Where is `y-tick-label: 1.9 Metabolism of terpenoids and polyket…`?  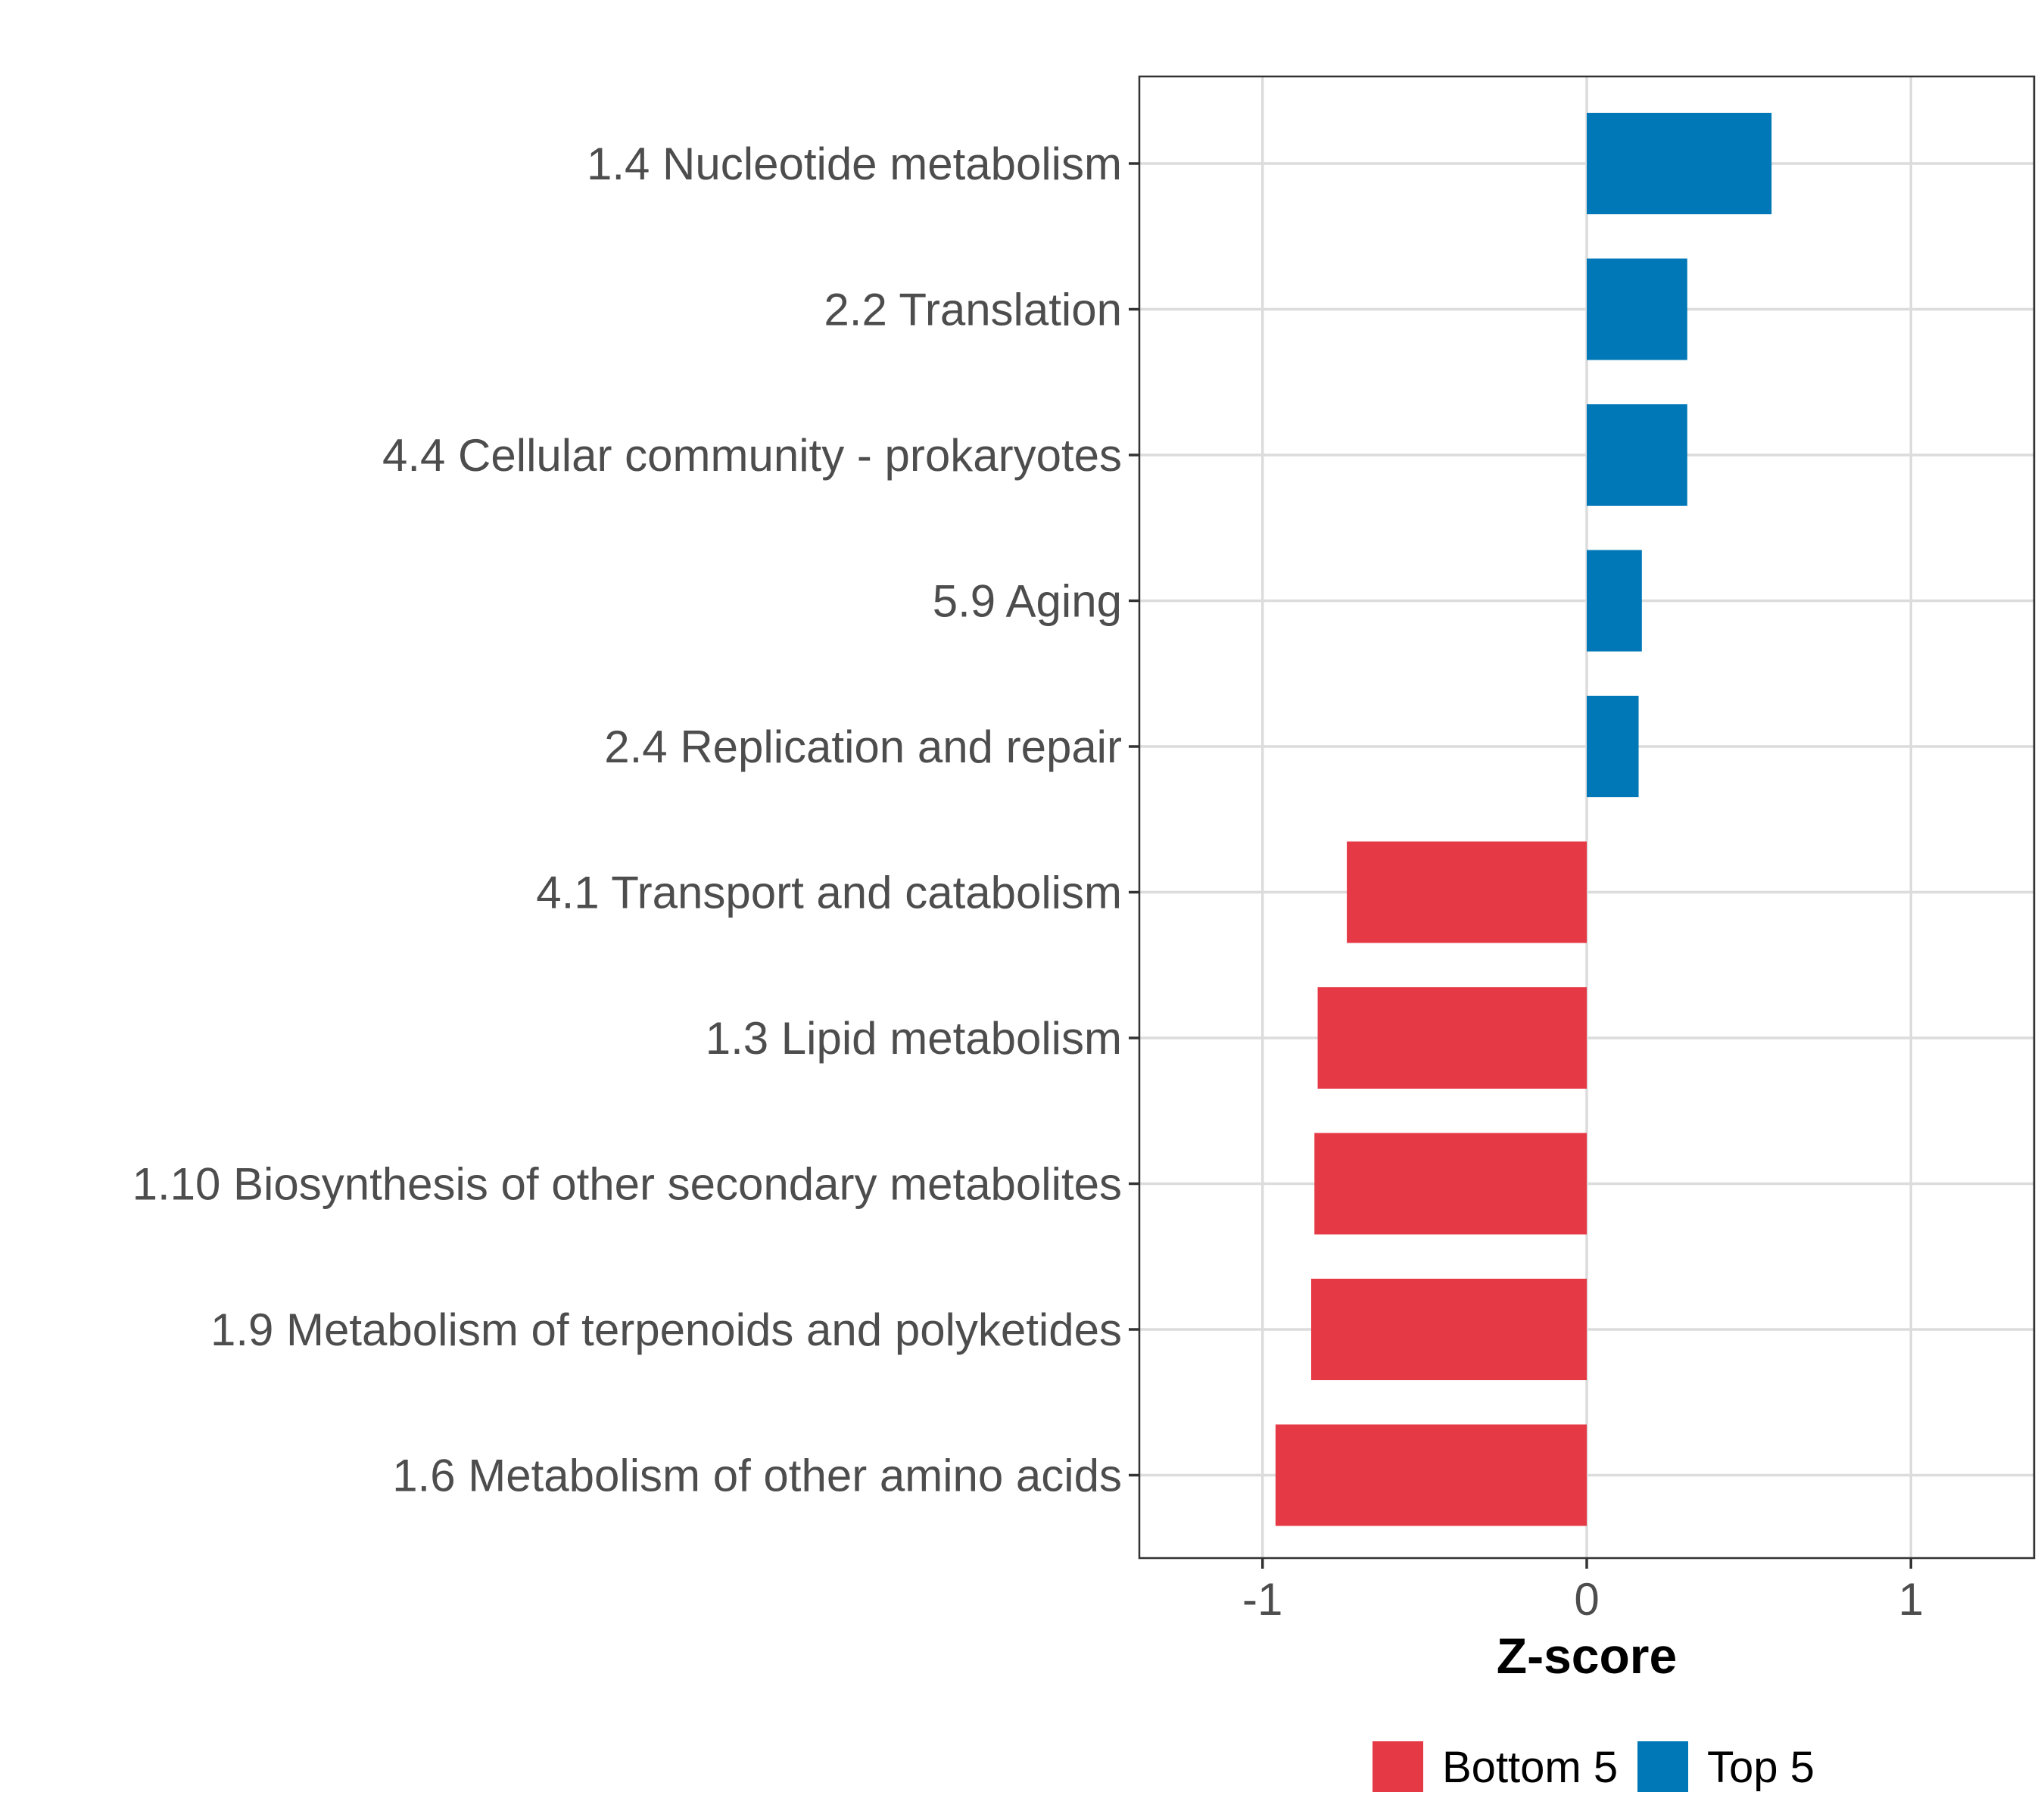 y-tick-label: 1.9 Metabolism of terpenoids and polyket… is located at coordinates (666, 1329).